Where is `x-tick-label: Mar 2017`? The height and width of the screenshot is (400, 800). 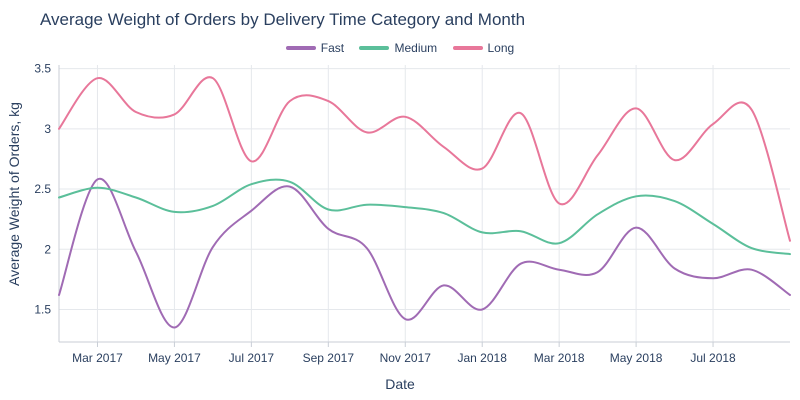
x-tick-label: Mar 2017 is located at coordinates (97, 358).